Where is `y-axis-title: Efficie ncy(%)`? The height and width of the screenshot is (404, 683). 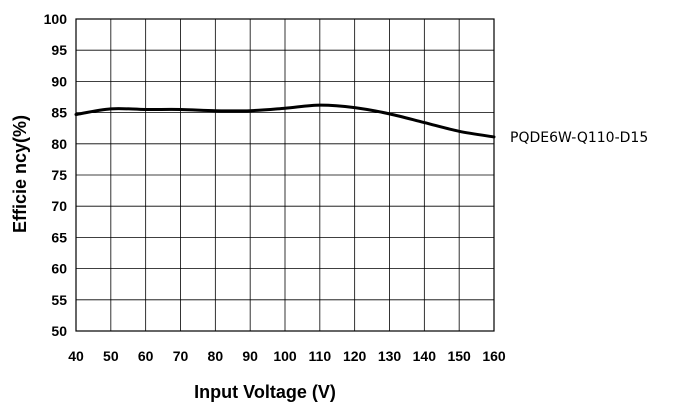
y-axis-title: Efficie ncy(%) is located at coordinates (20, 174).